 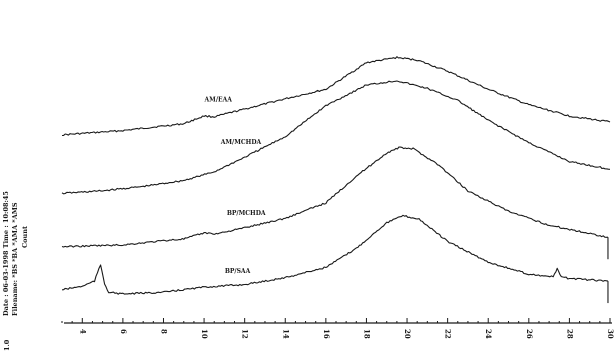 I want to click on x-tick-label: 6, so click(x=123, y=331).